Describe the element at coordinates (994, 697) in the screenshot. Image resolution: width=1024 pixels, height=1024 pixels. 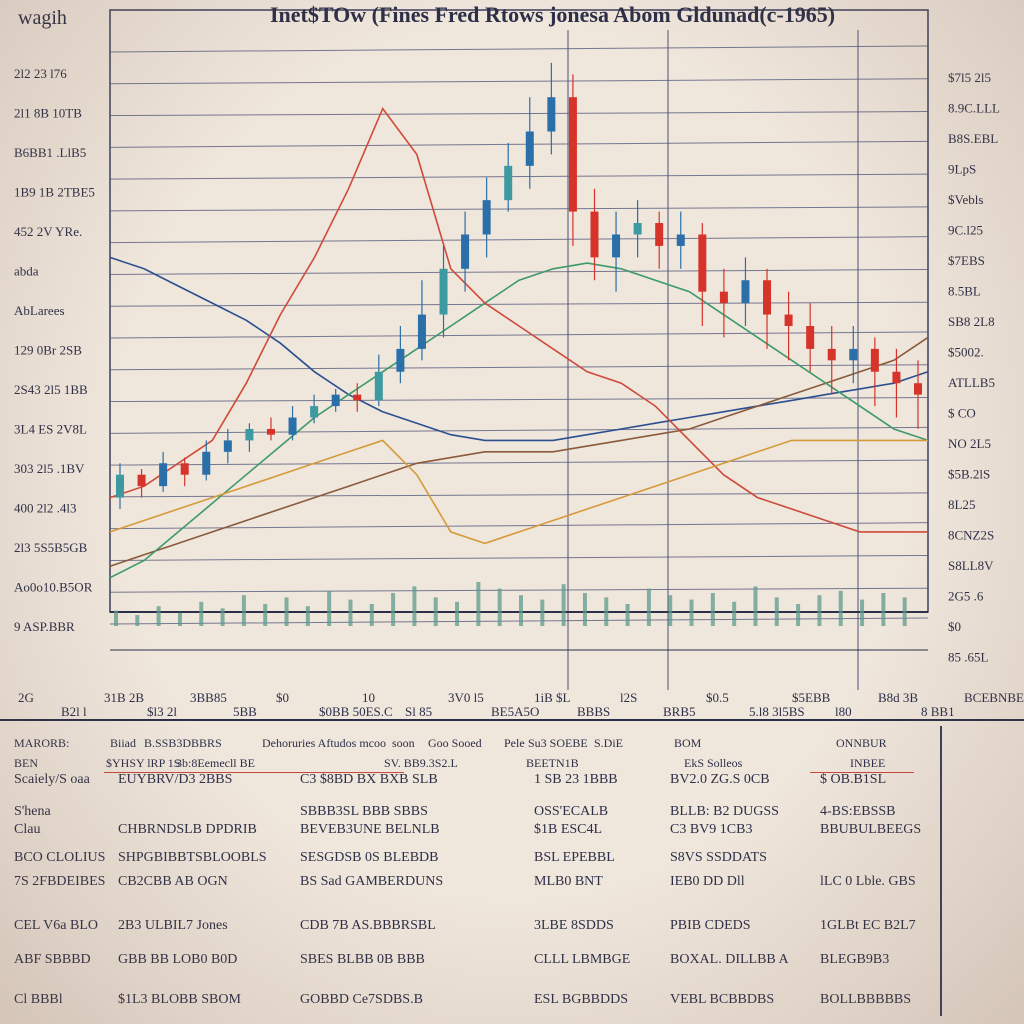
I see `x-tick-label: BCEBNBE` at that location.